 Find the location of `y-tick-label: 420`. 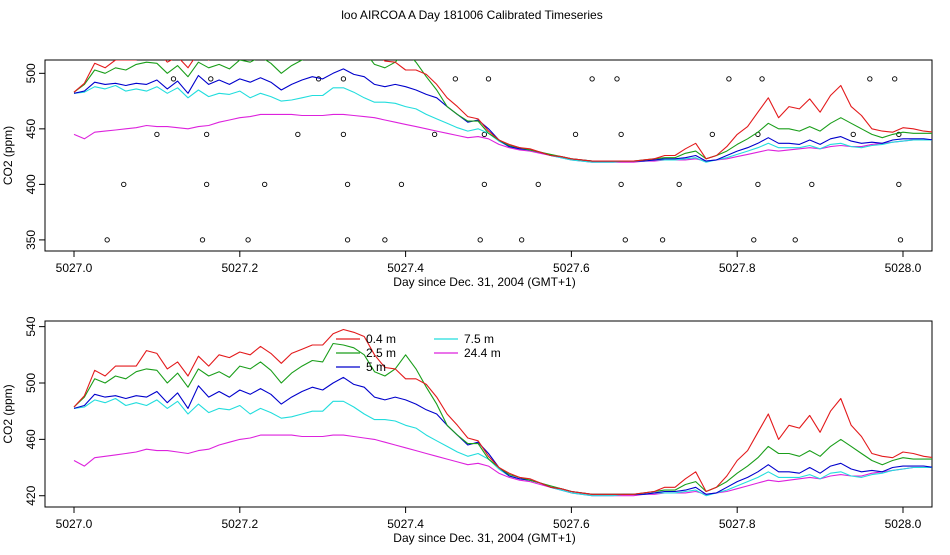

y-tick-label: 420 is located at coordinates (31, 495).